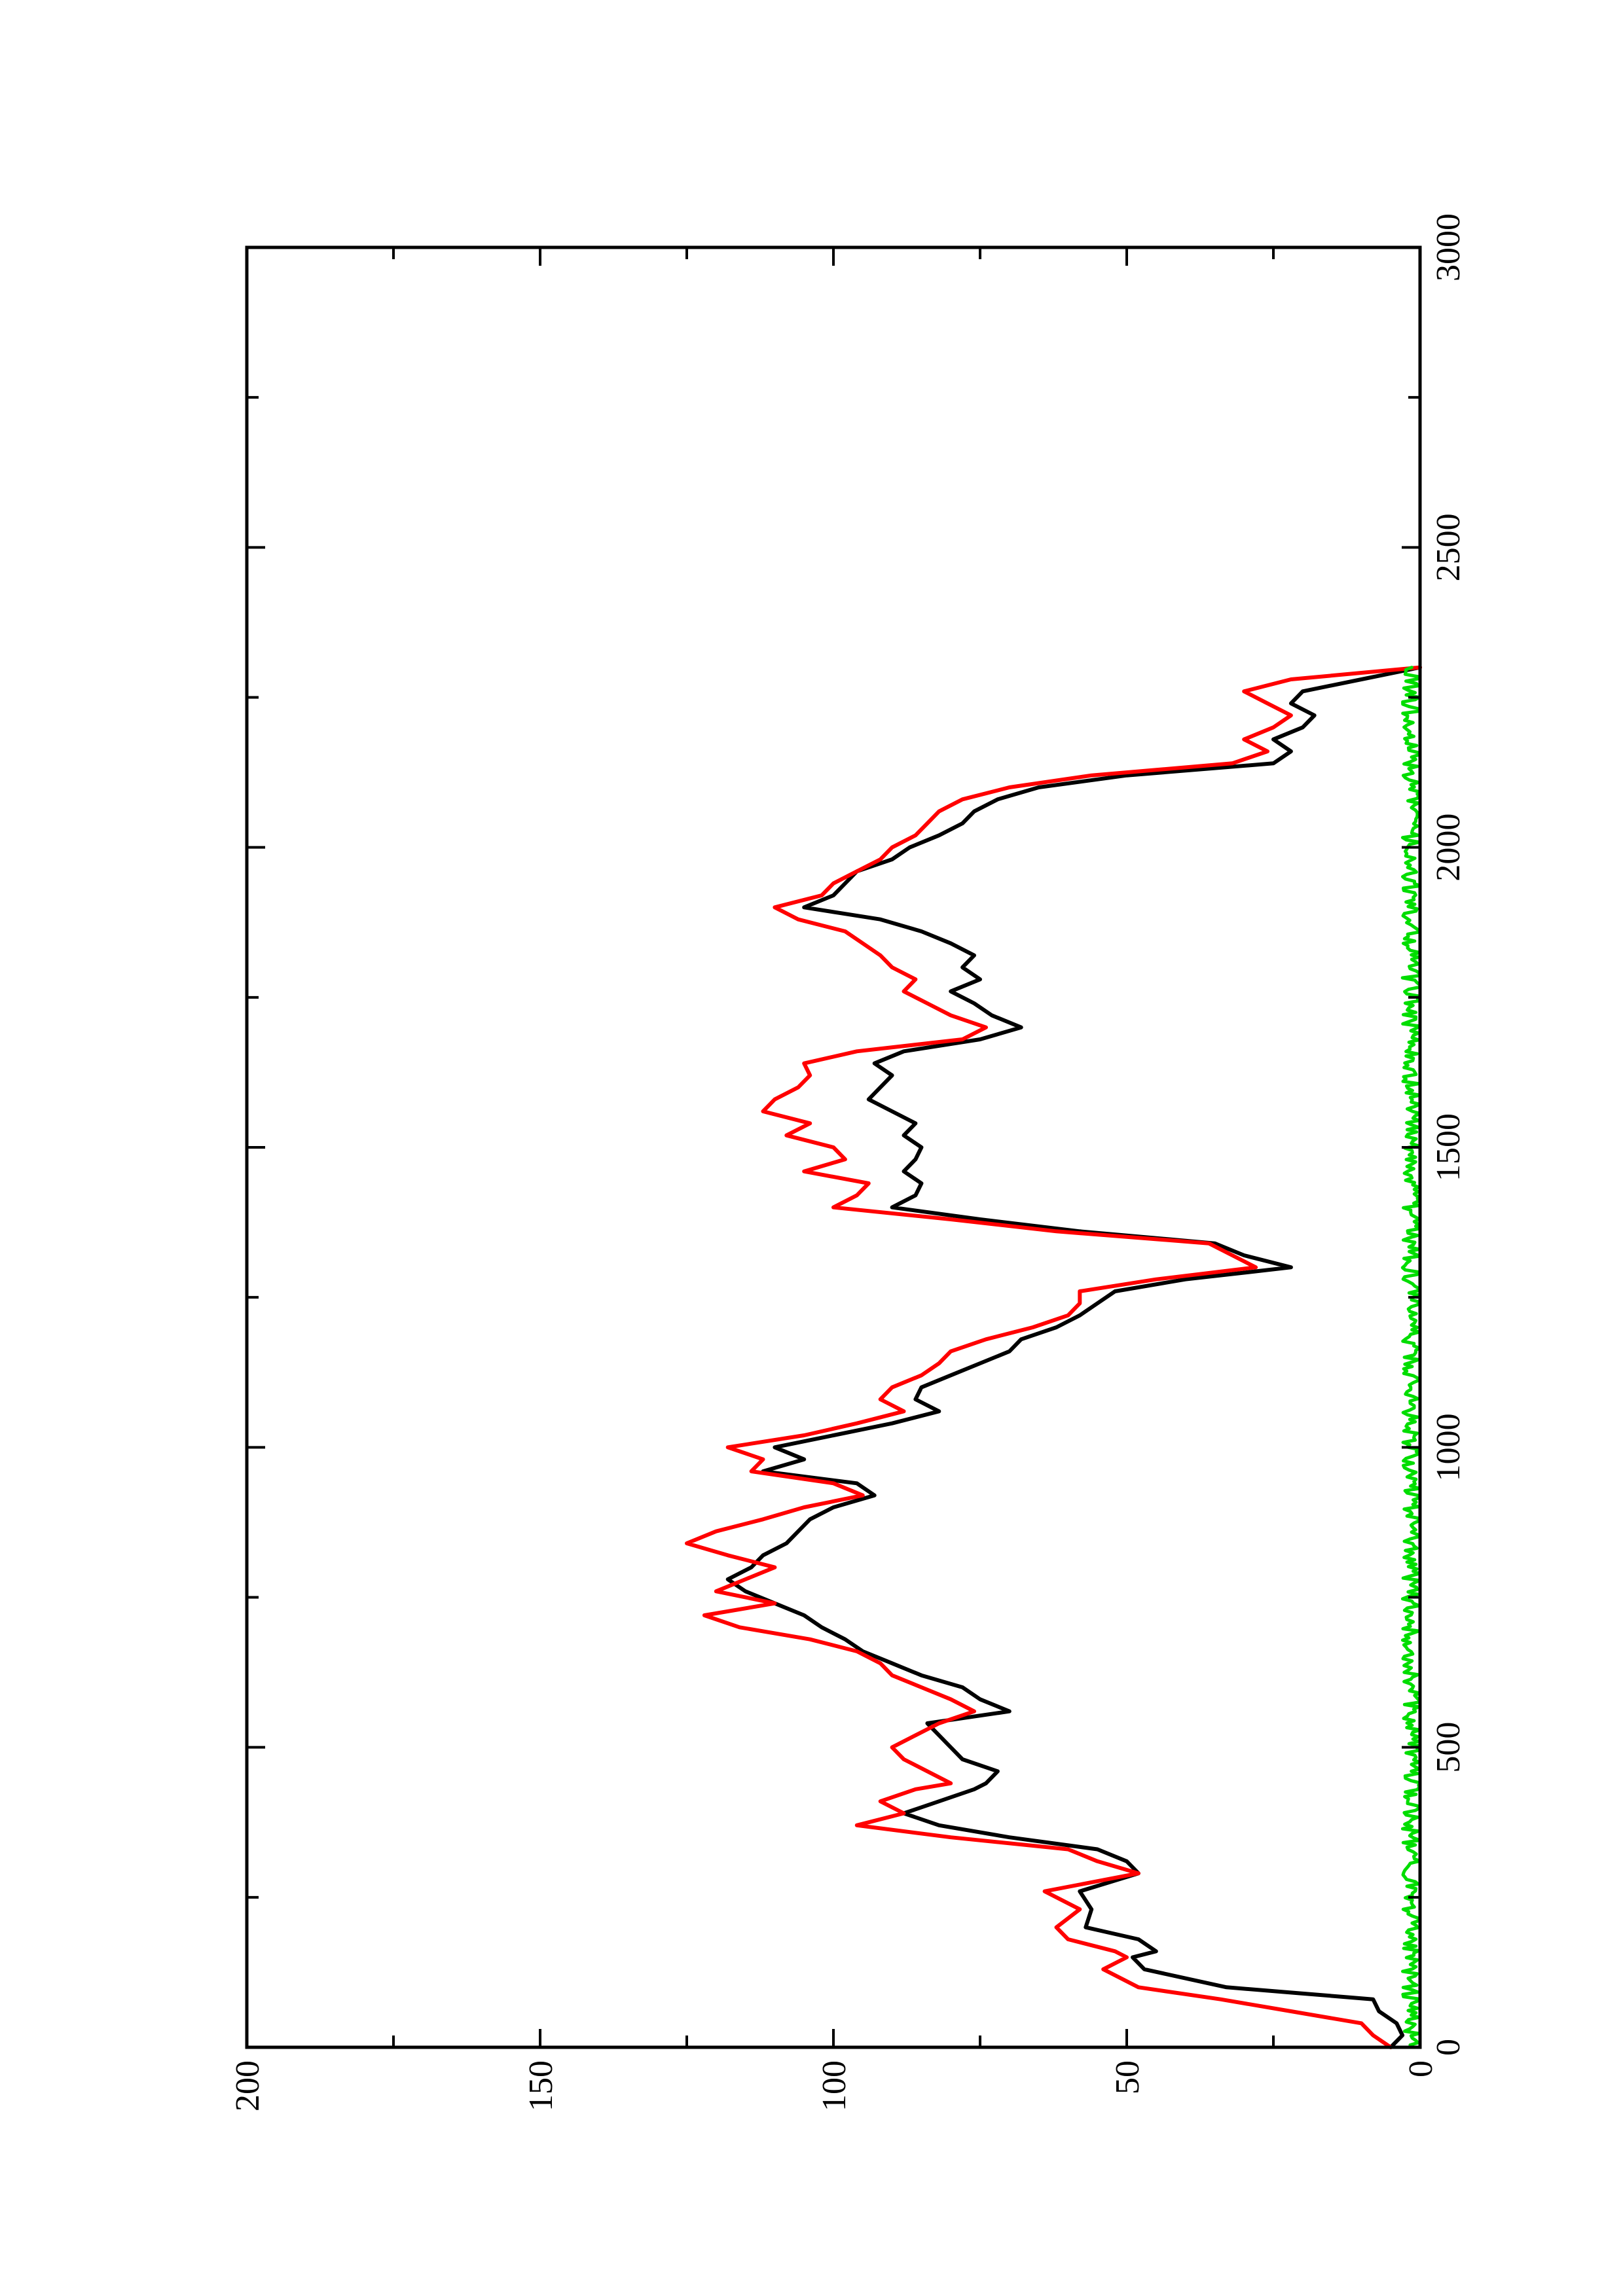  What do you see at coordinates (1448, 848) in the screenshot?
I see `x-tick-label: 2000` at bounding box center [1448, 848].